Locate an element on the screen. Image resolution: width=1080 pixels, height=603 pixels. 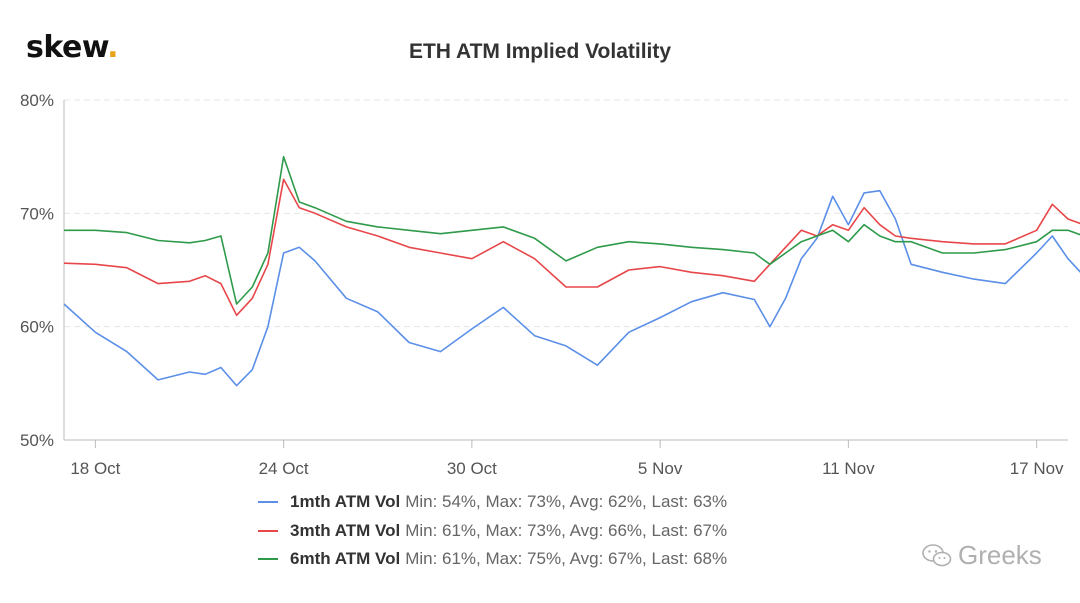
wechat-icon is located at coordinates (937, 554).